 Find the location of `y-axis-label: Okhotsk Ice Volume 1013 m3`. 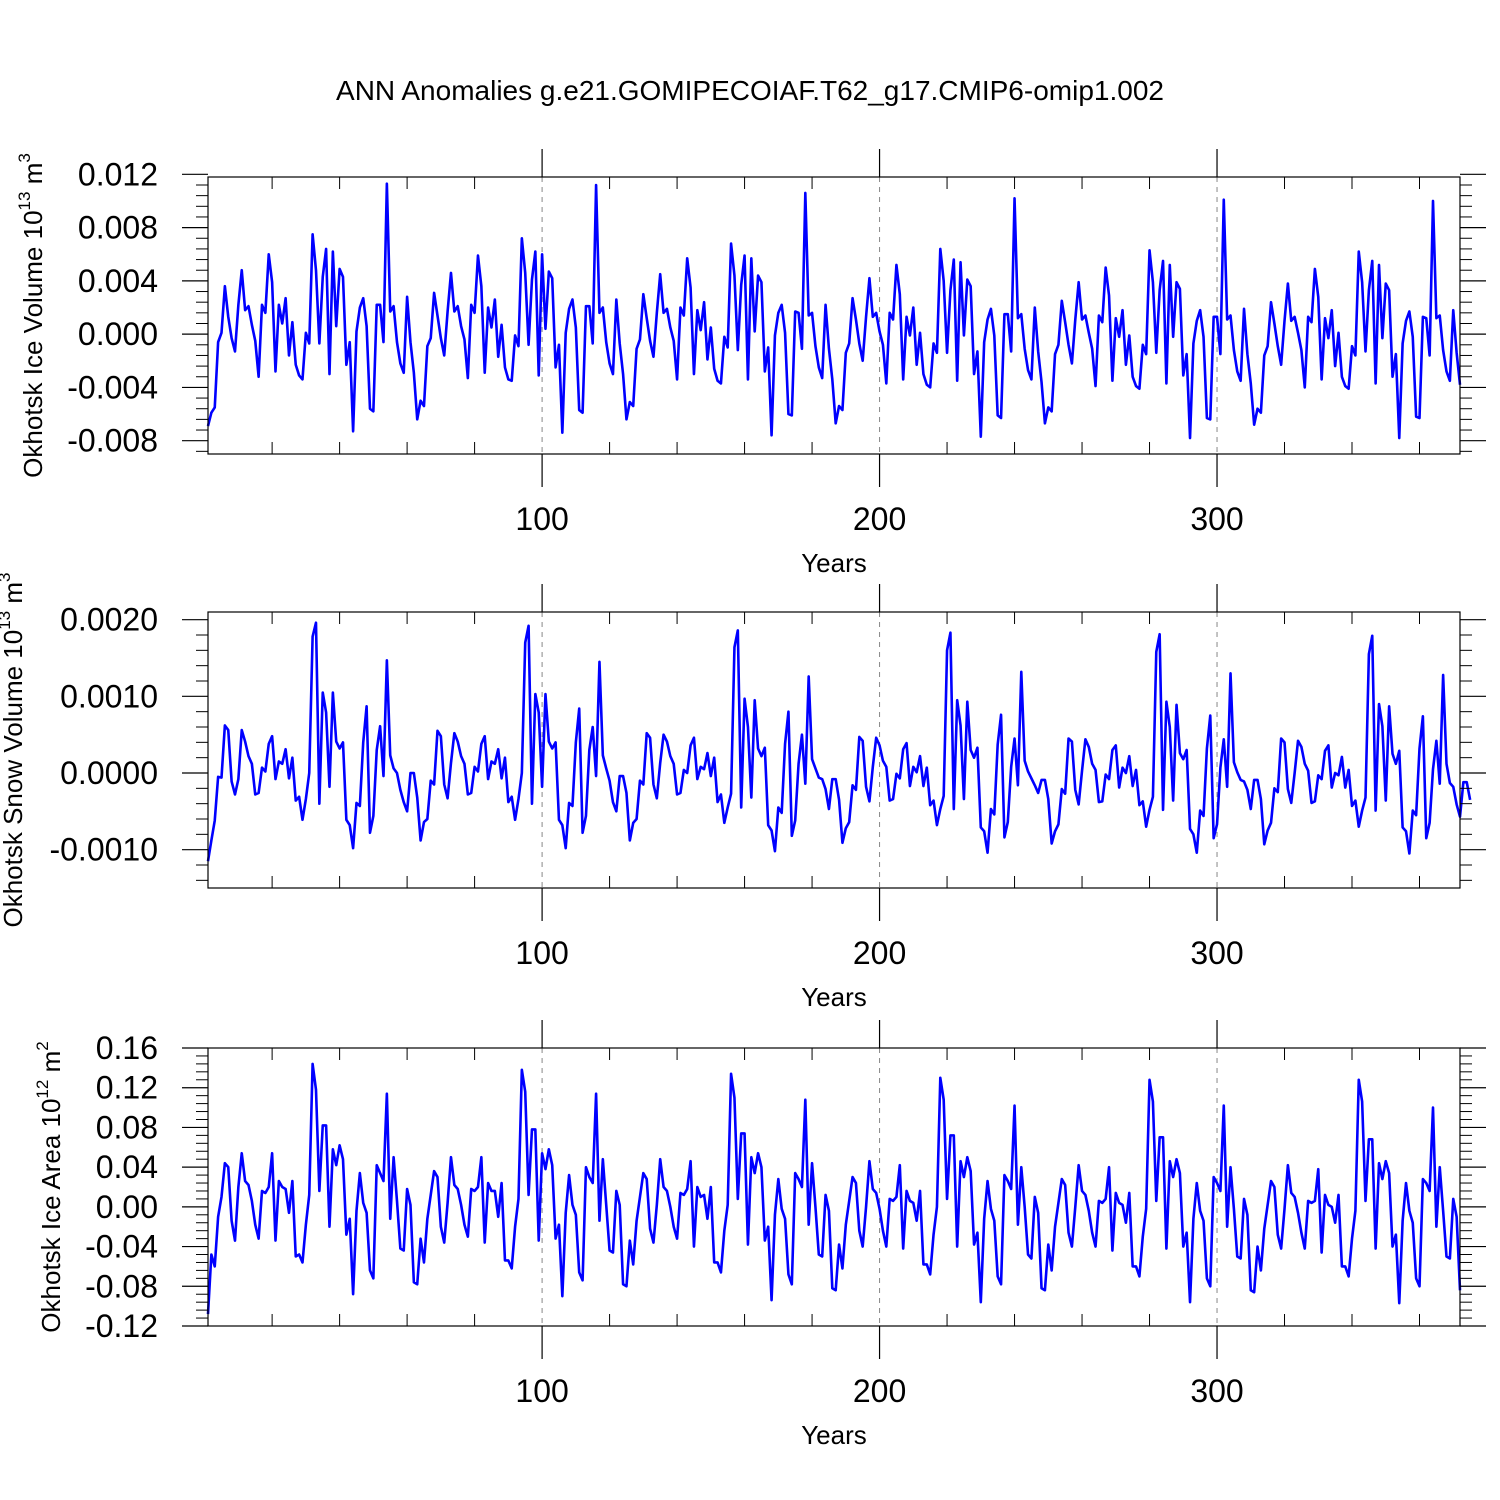

y-axis-label: Okhotsk Ice Volume 1013 m3 is located at coordinates (31, 315).